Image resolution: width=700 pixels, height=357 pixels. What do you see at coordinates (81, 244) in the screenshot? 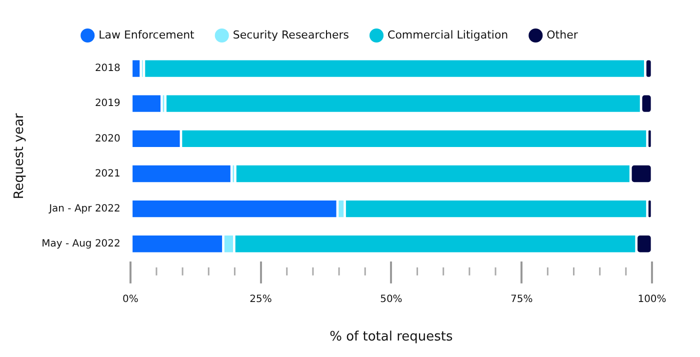
I see `y-tick-label: May - Aug 2022` at bounding box center [81, 244].